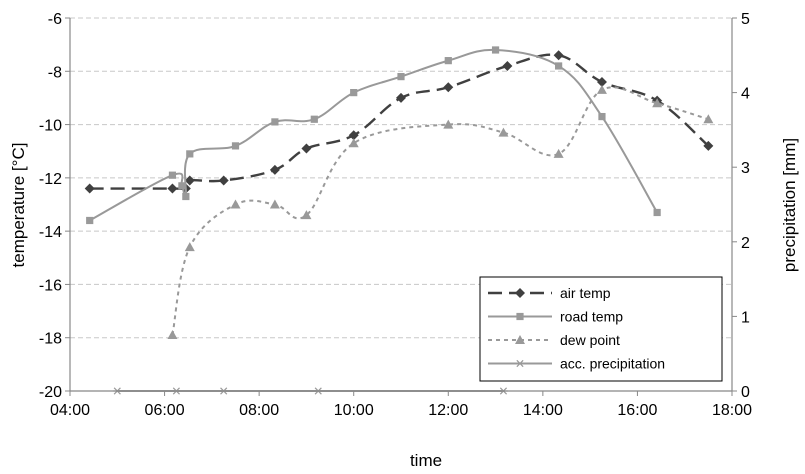  What do you see at coordinates (585, 293) in the screenshot?
I see `legend-label: air temp` at bounding box center [585, 293].